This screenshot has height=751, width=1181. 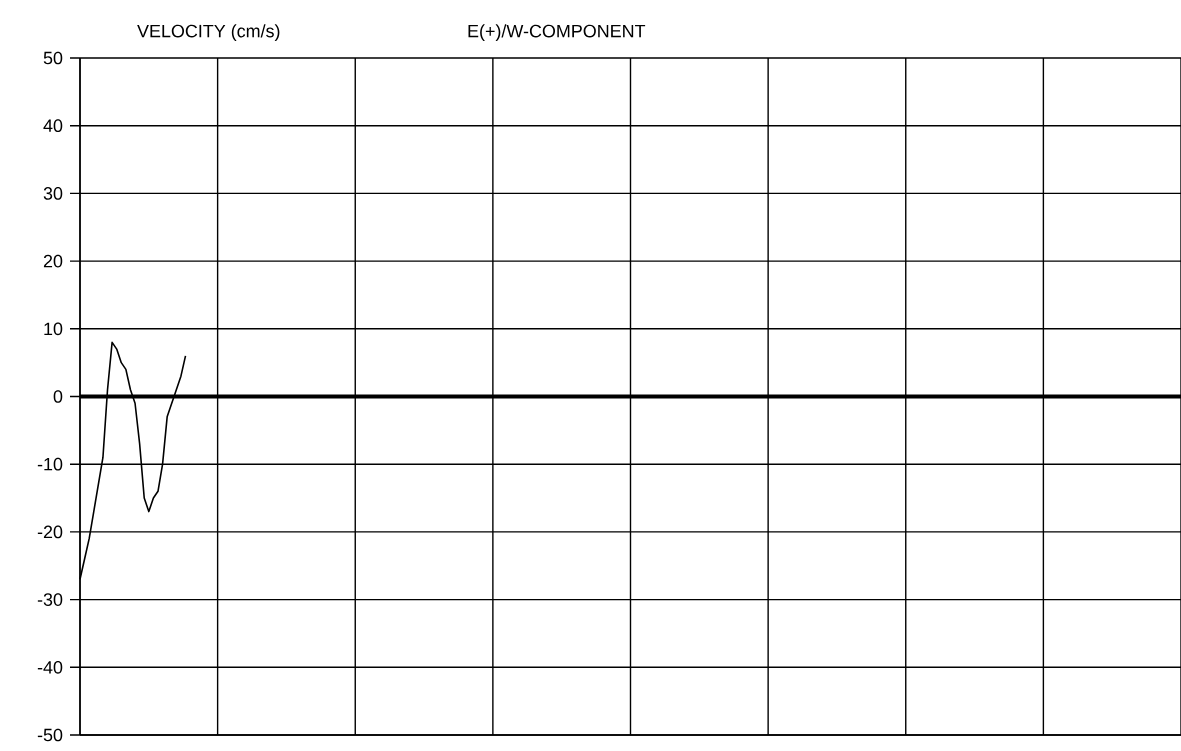 What do you see at coordinates (53, 58) in the screenshot?
I see `y-tick-label: 50` at bounding box center [53, 58].